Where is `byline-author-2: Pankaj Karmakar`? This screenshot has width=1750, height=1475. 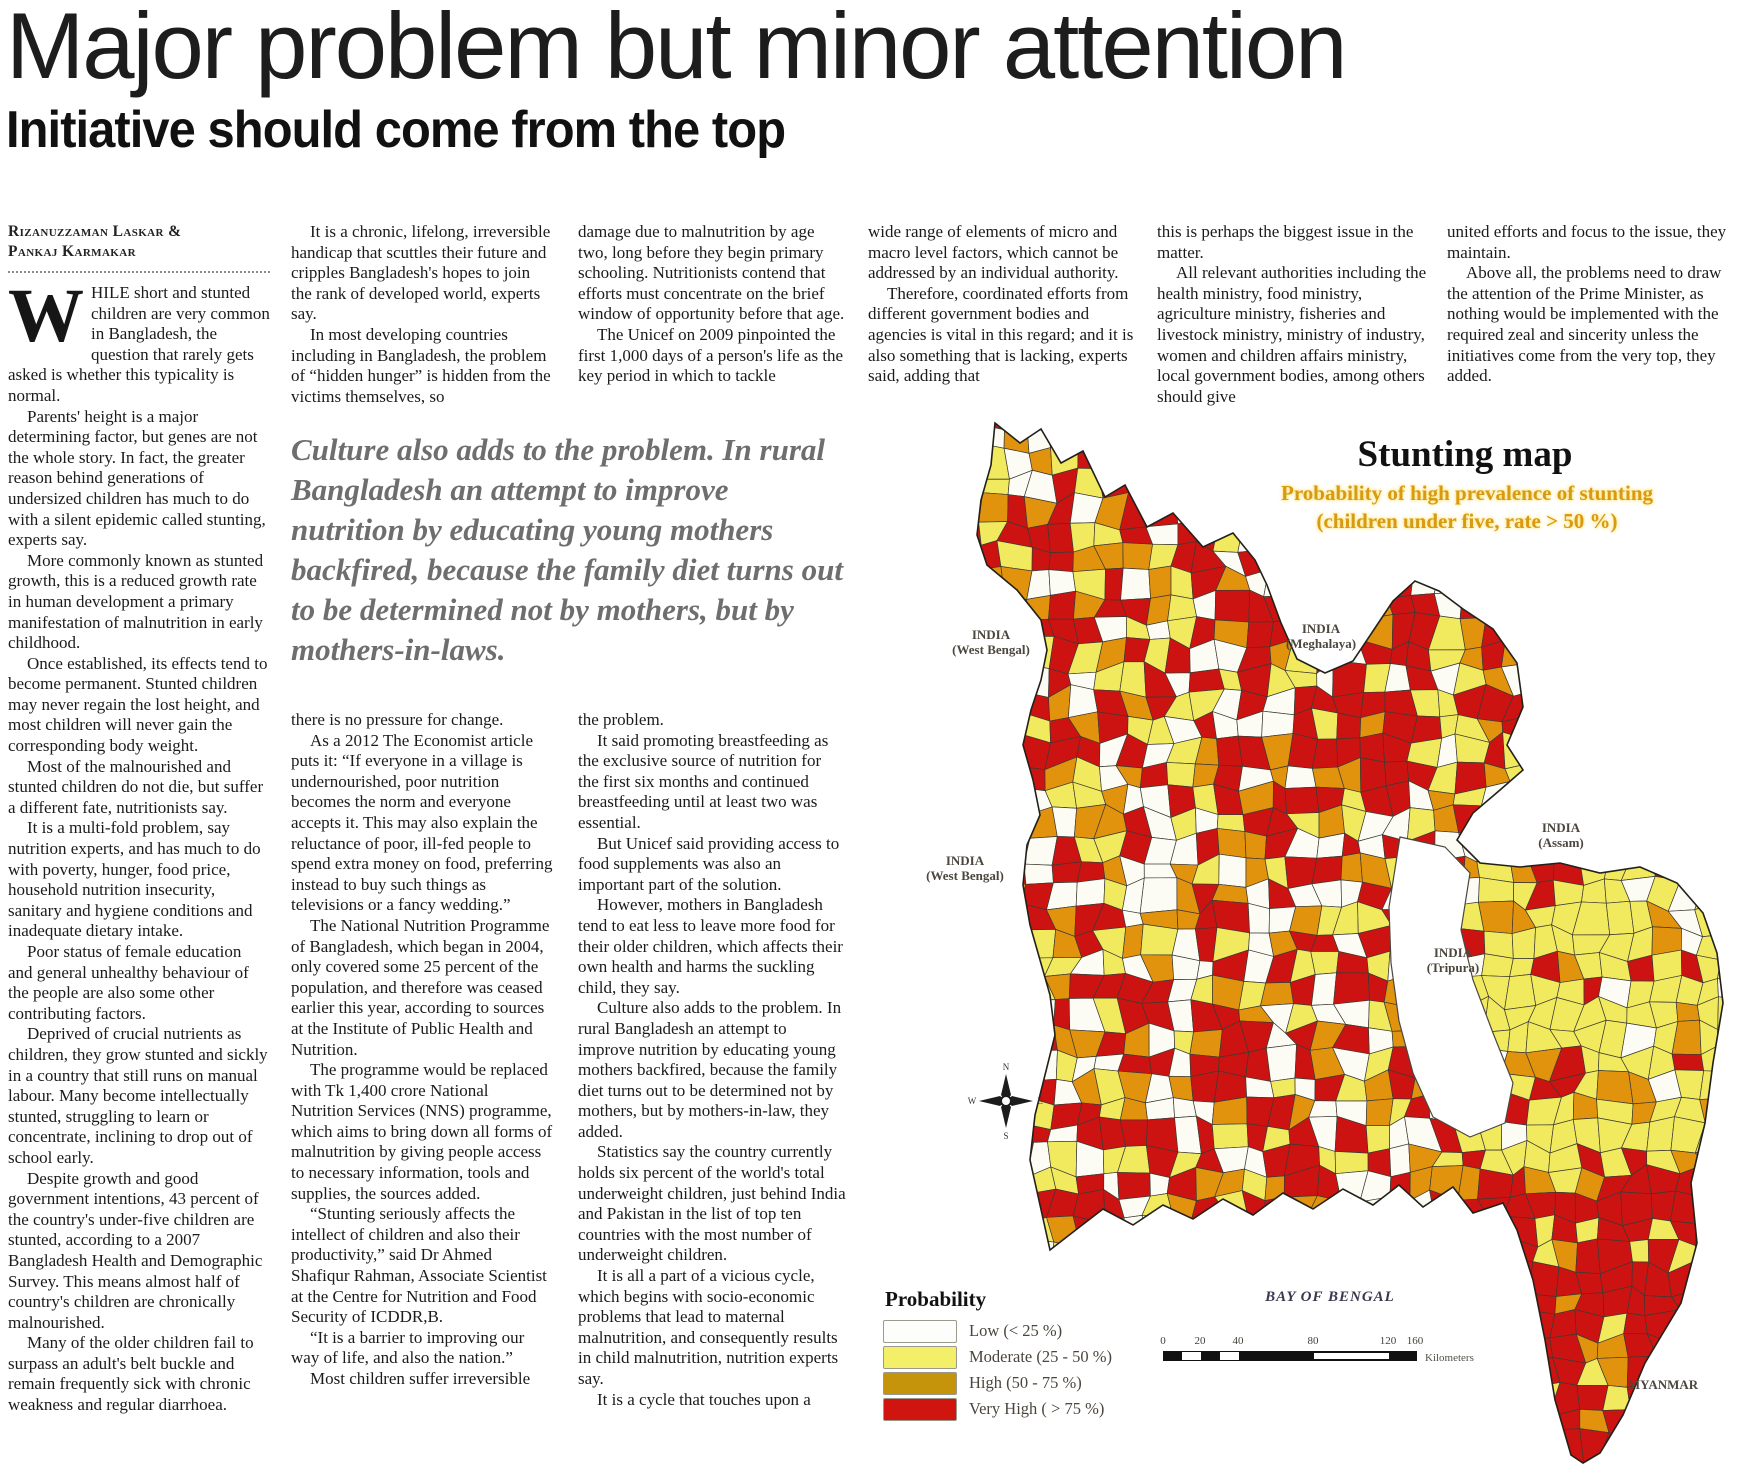 byline-author-2: Pankaj Karmakar is located at coordinates (72, 251).